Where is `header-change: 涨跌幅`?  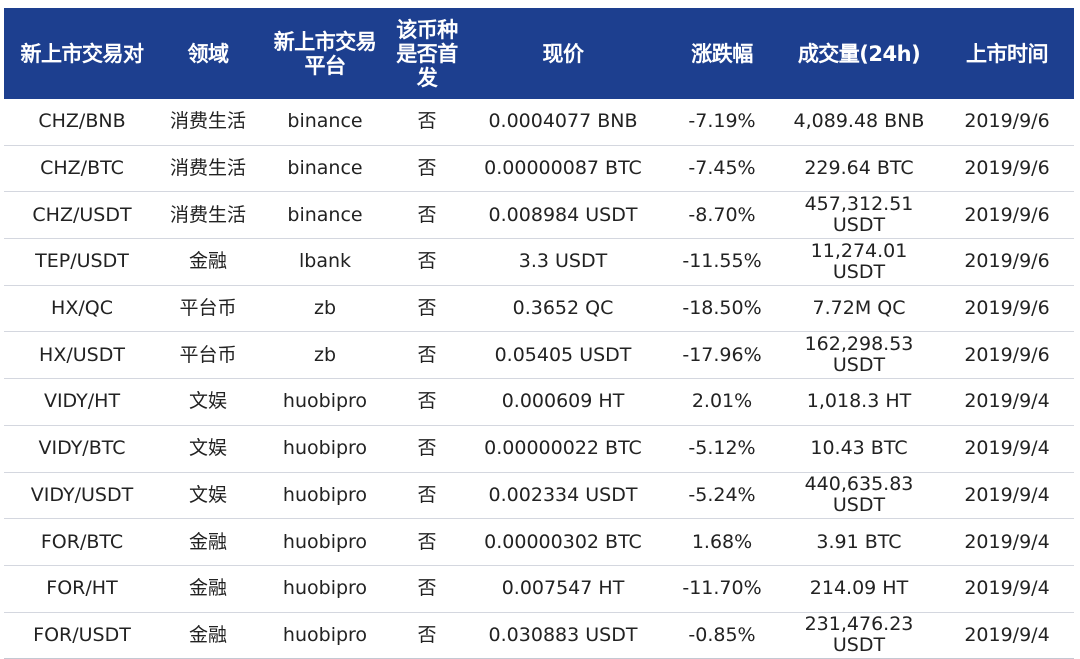
header-change: 涨跌幅 is located at coordinates (722, 53).